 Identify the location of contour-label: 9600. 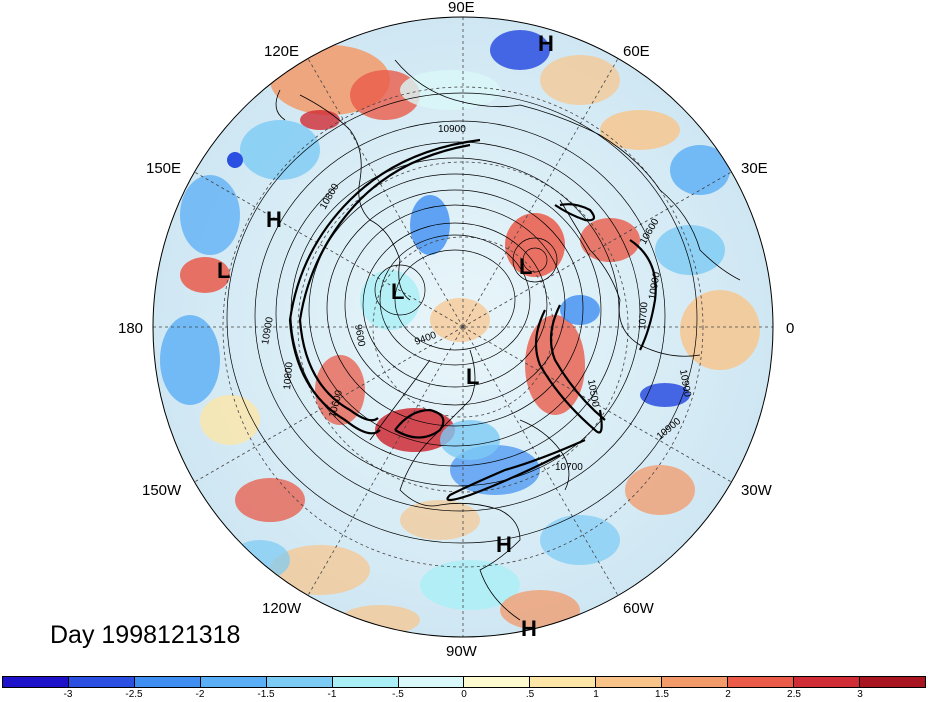
(359, 336).